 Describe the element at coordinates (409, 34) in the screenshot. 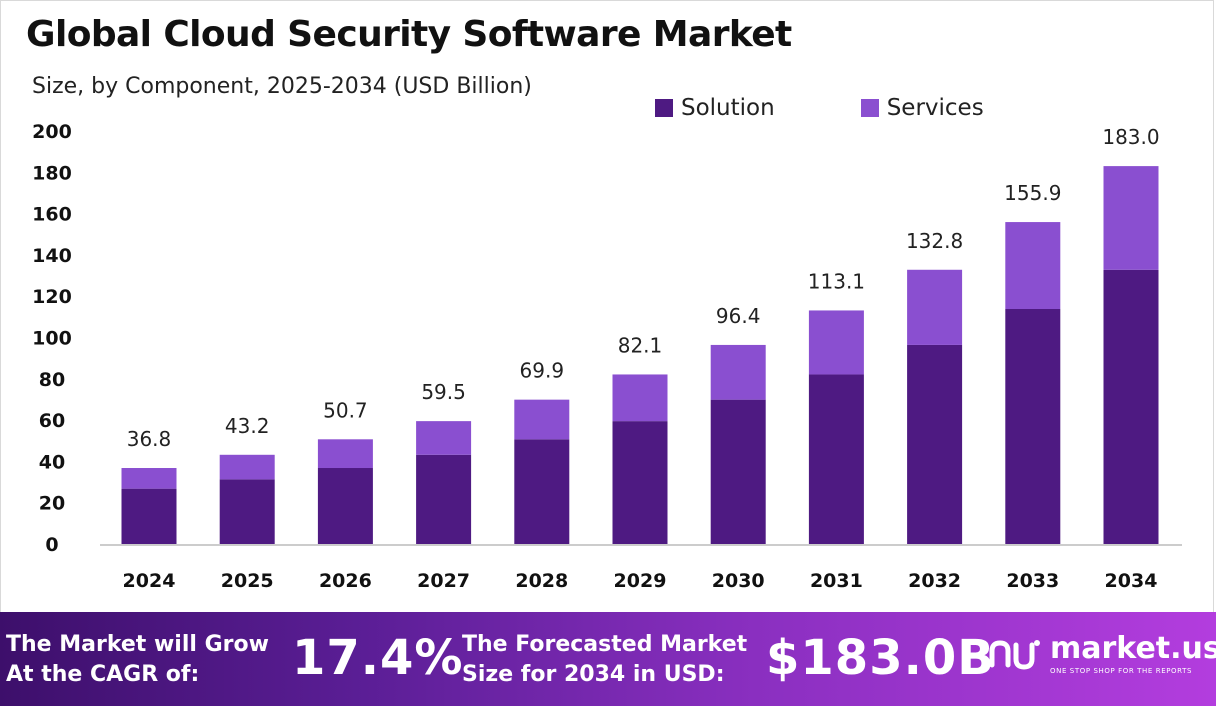

I see `chart-title: Global Cloud Security Software Market` at that location.